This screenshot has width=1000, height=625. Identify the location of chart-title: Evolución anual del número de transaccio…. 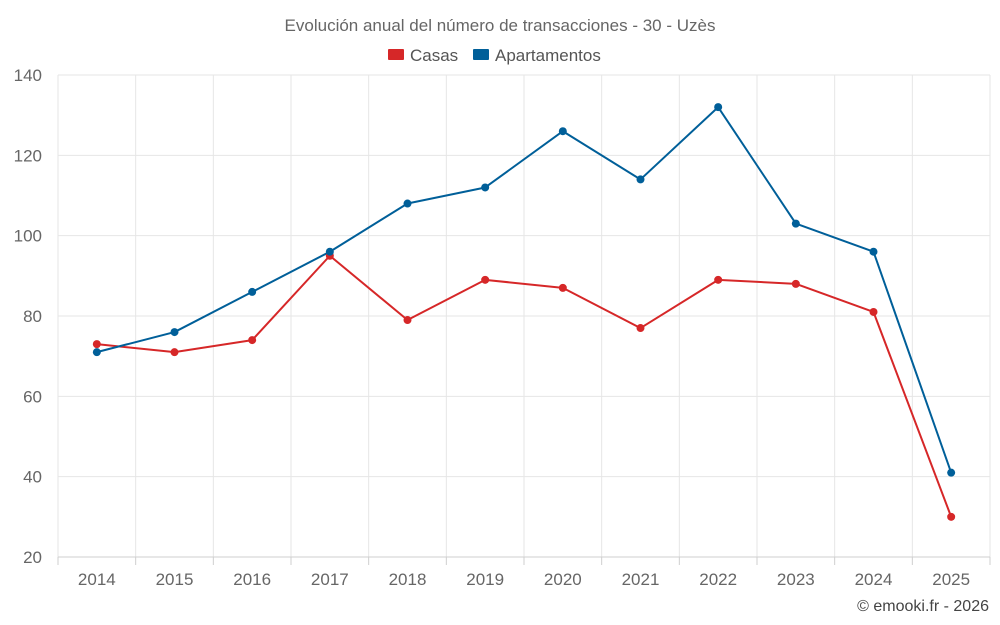
(500, 25).